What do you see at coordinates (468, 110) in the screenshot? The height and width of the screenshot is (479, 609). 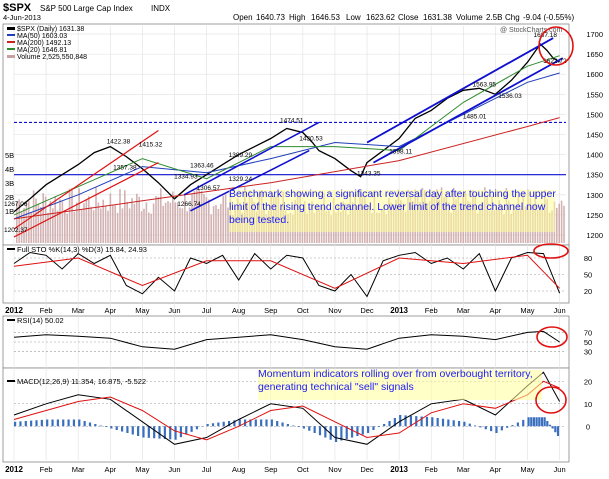 I see `trend-lower-2013` at bounding box center [468, 110].